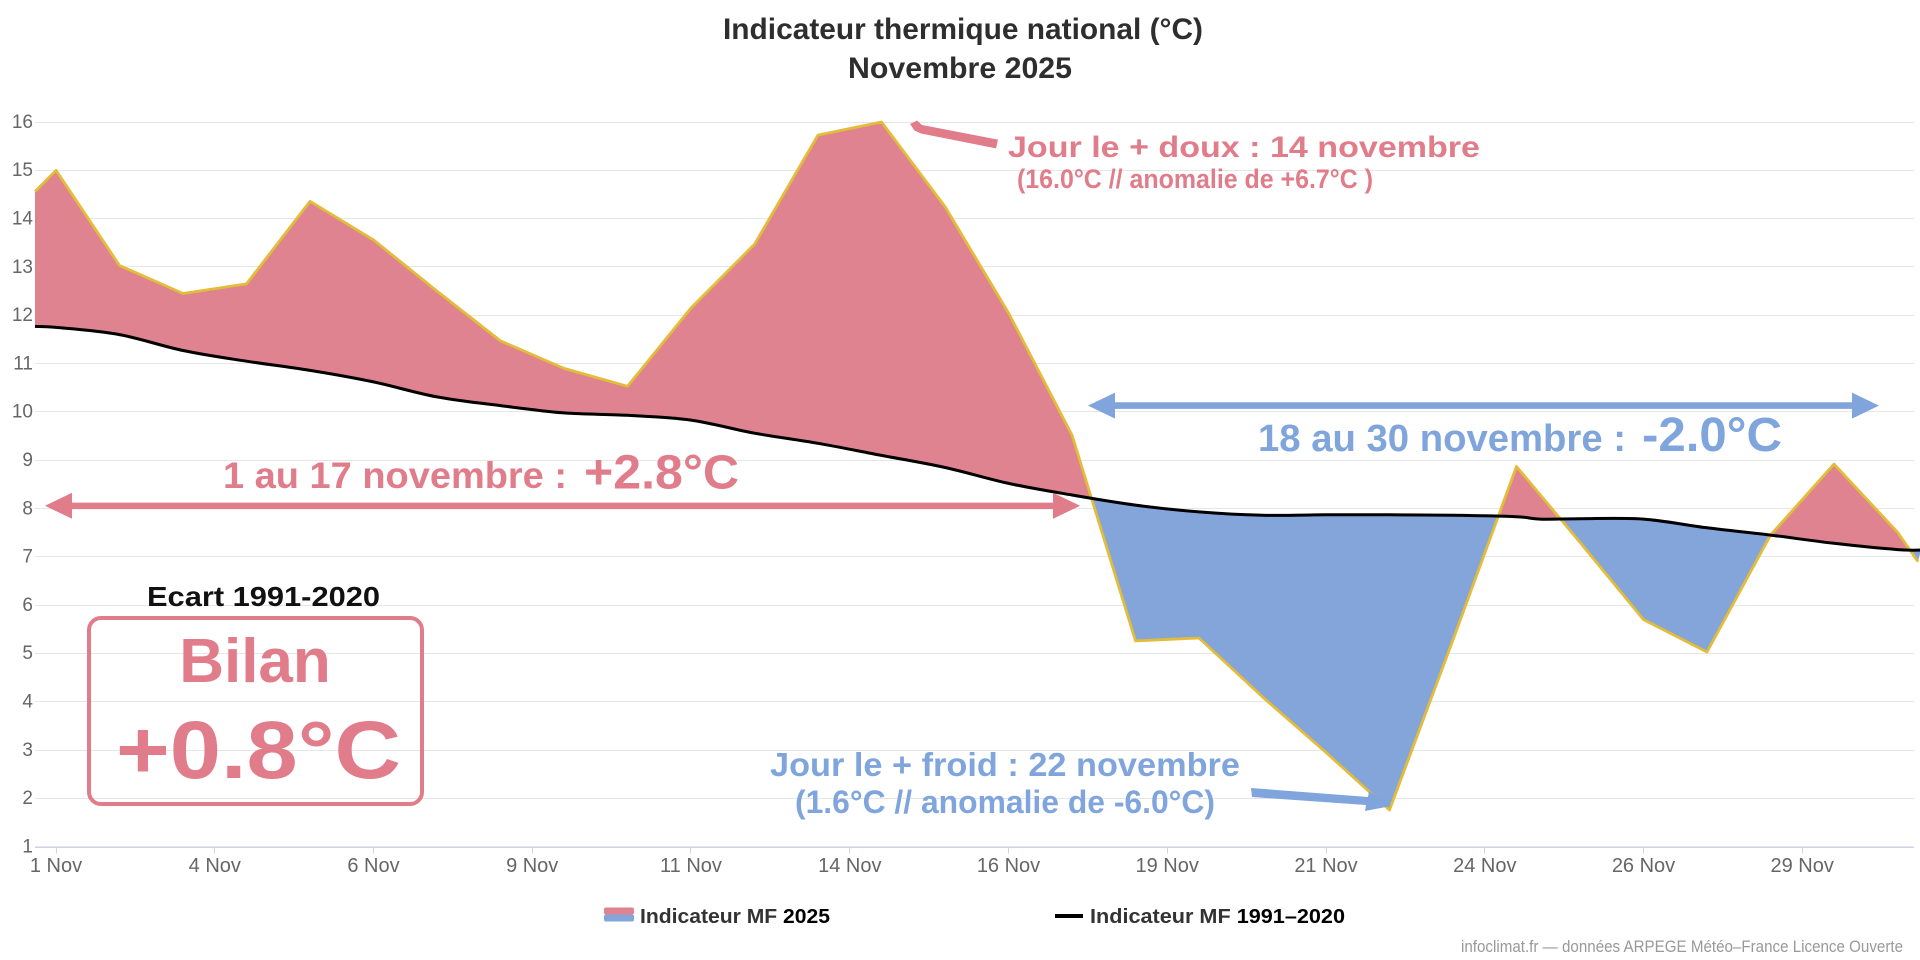 Image resolution: width=1920 pixels, height=960 pixels. I want to click on svg-text:Indicateur thermique national: Indicateur thermique national (°C), so click(963, 29).